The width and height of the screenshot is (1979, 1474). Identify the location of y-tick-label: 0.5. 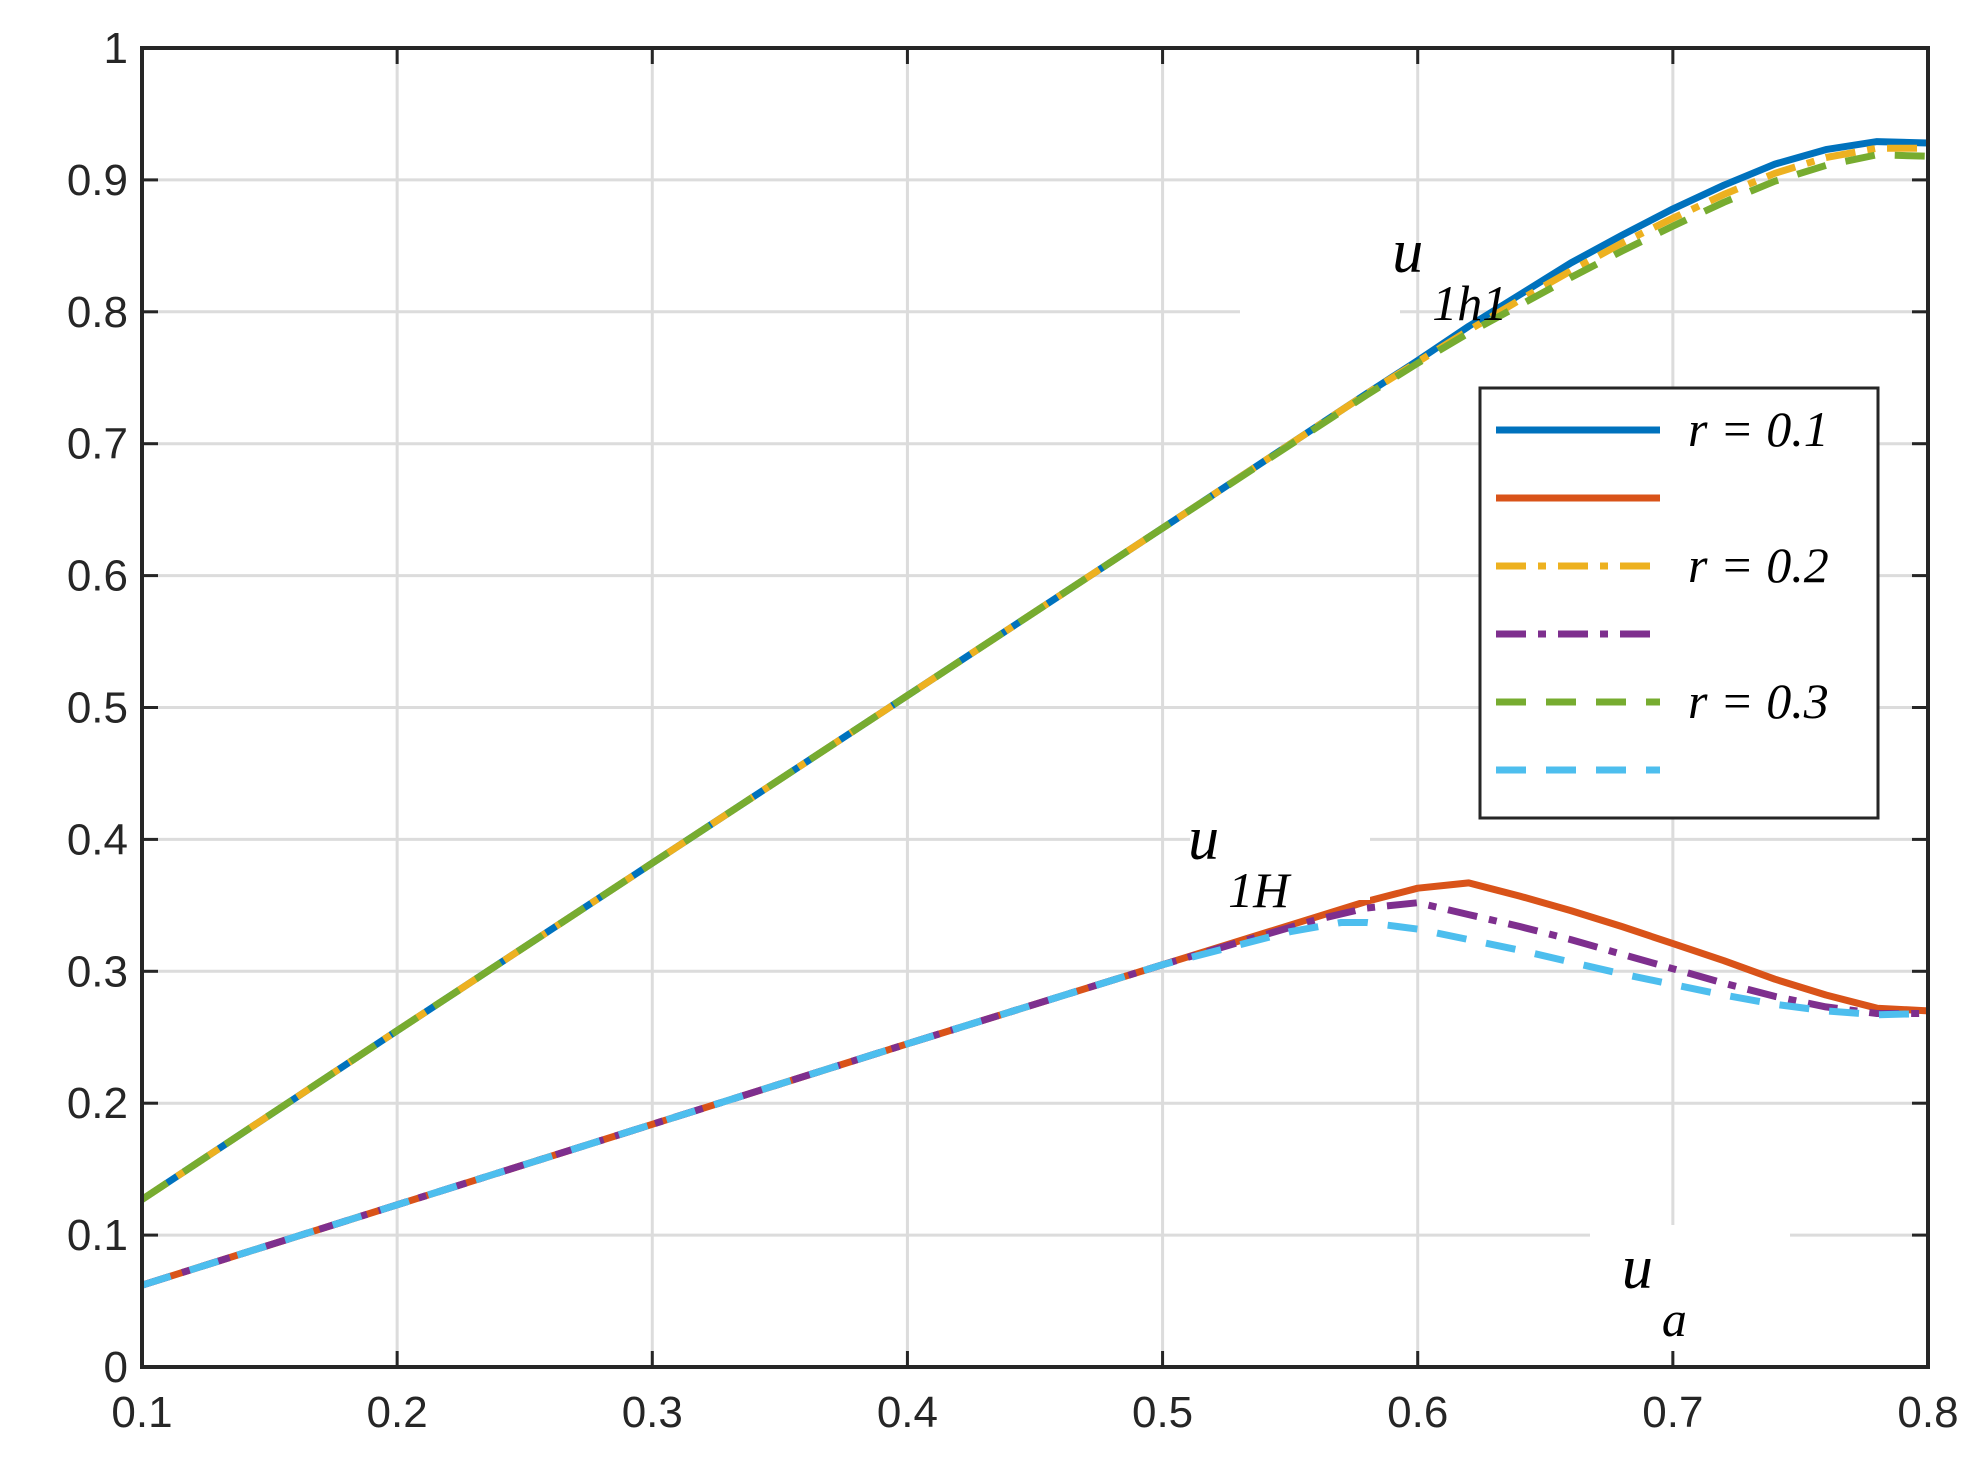
(97, 708).